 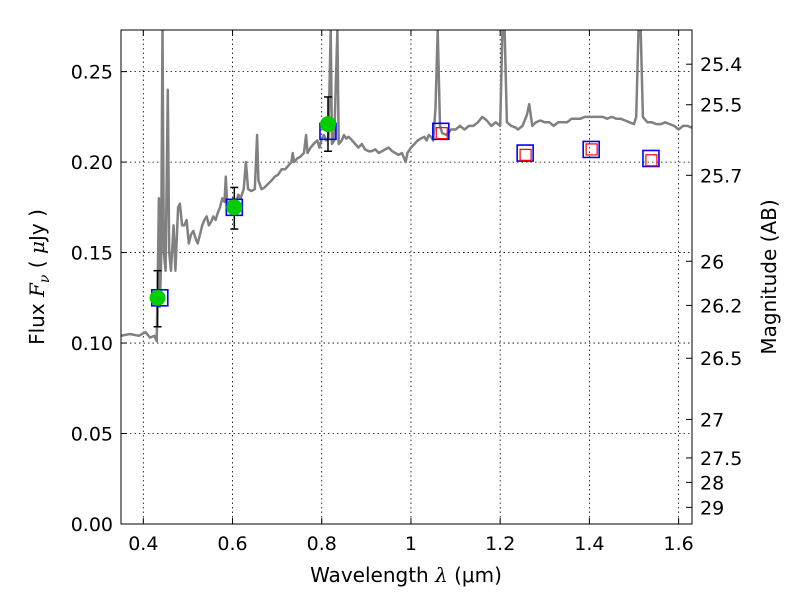 What do you see at coordinates (39, 277) in the screenshot?
I see `y-axis-label: Flux Fν ( μJy )` at bounding box center [39, 277].